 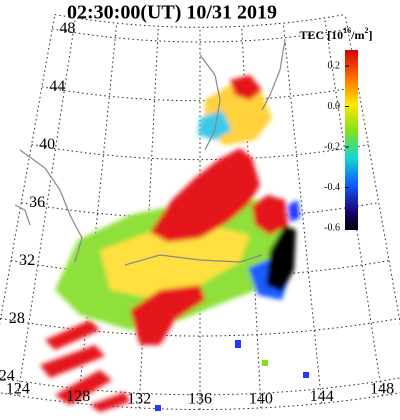 What do you see at coordinates (322, 396) in the screenshot?
I see `lon-label: 144` at bounding box center [322, 396].